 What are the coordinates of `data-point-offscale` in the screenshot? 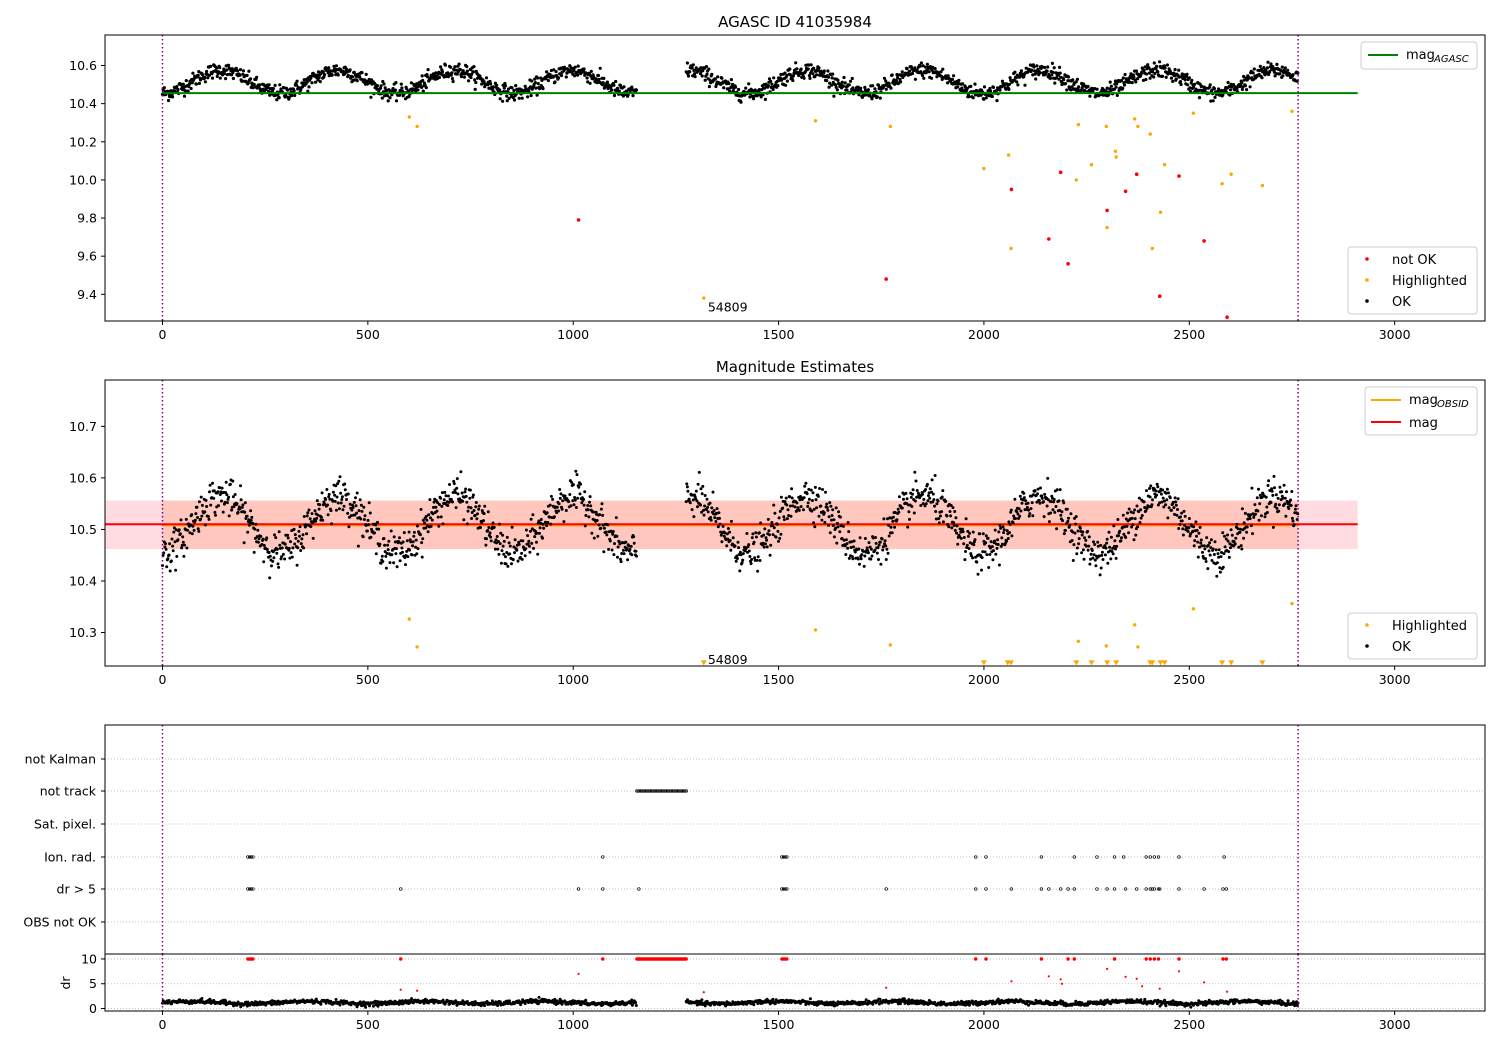 It's located at (1164, 663).